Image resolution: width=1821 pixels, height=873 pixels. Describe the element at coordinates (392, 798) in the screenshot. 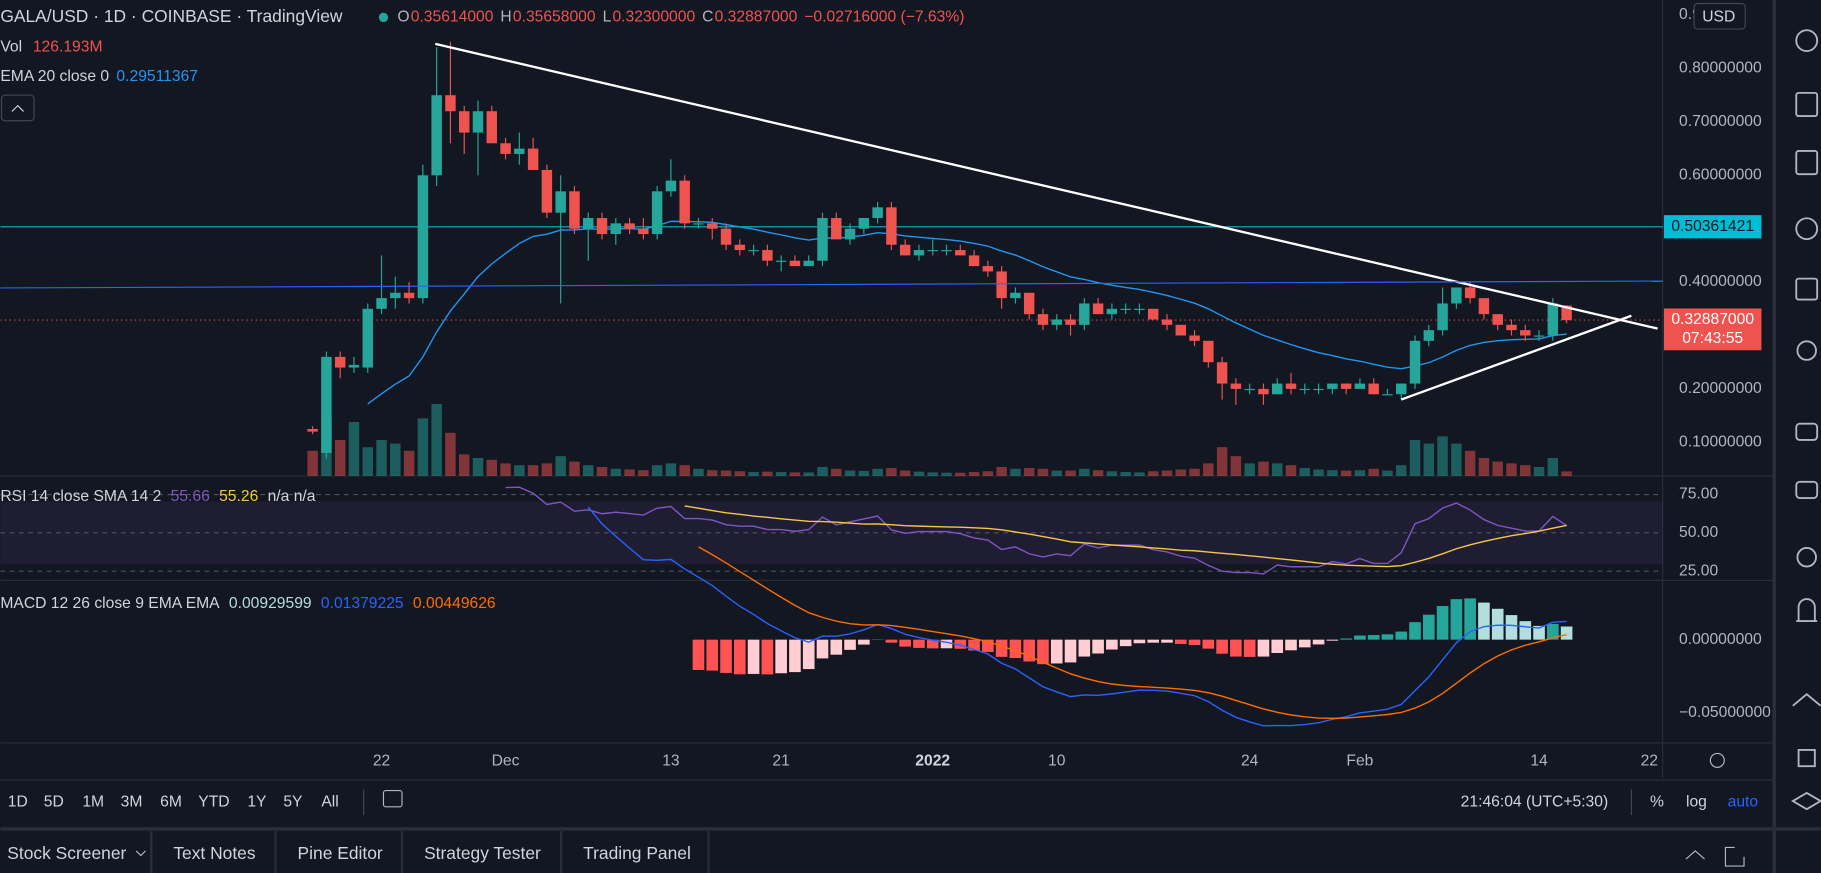

I see `date-range-icon` at that location.